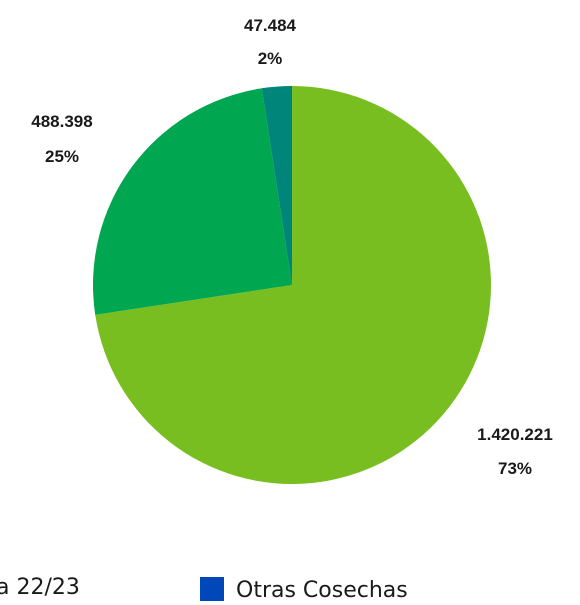  What do you see at coordinates (322, 590) in the screenshot?
I see `legend-label-2: Otras Cosechas` at bounding box center [322, 590].